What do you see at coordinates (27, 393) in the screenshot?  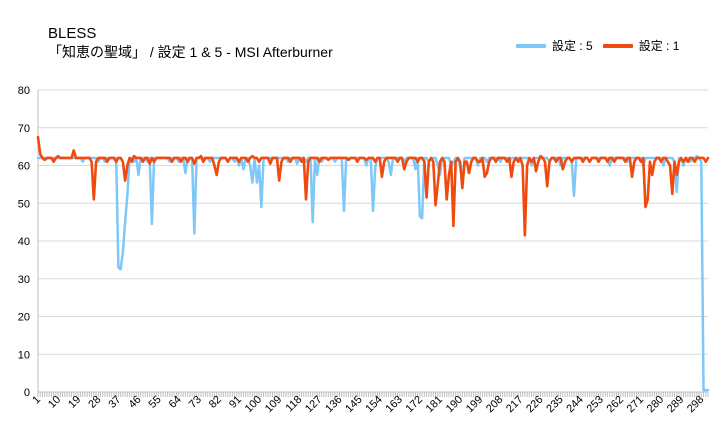 I see `y-tick-label-0: 0` at bounding box center [27, 393].